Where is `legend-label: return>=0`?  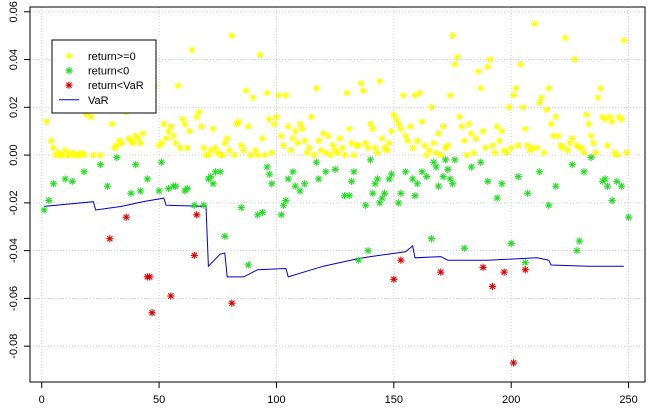
legend-label: return>=0 is located at coordinates (112, 57).